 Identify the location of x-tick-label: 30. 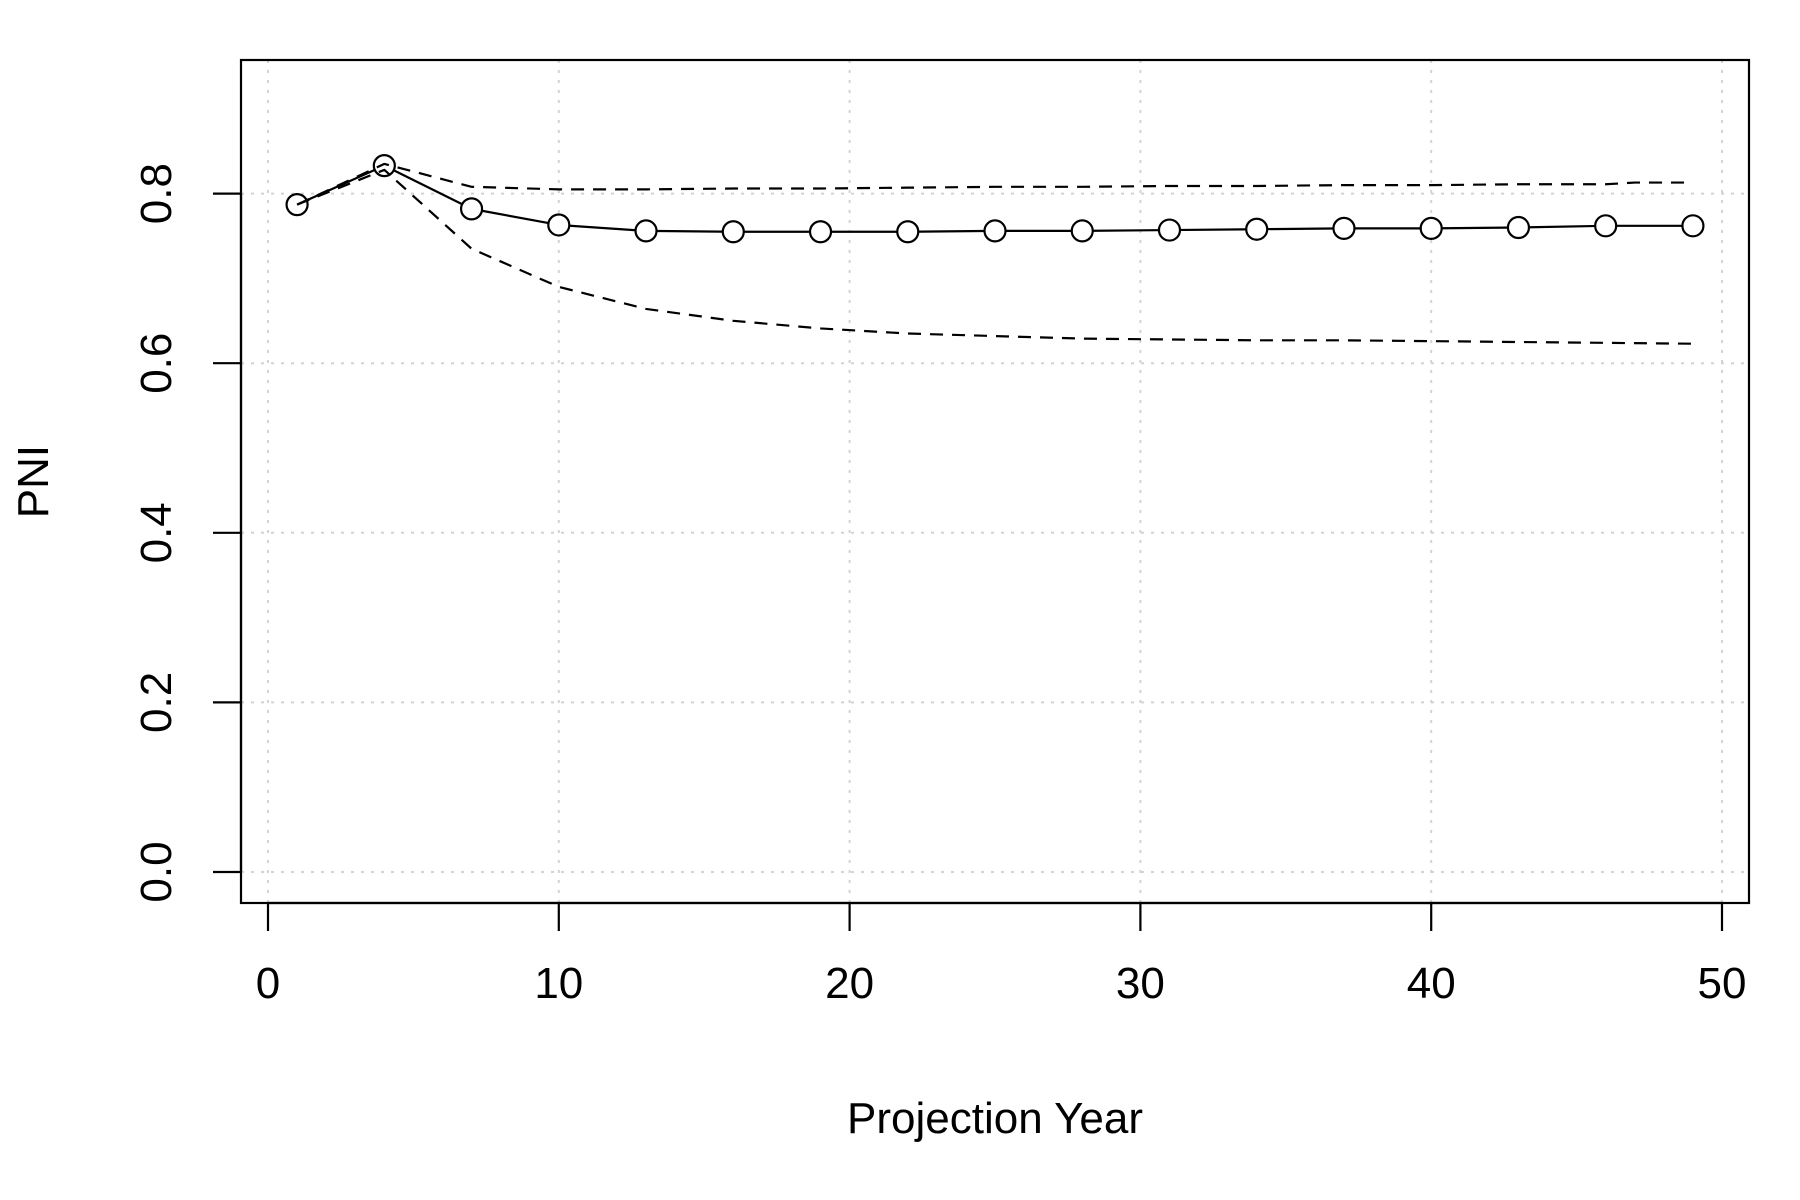
(1140, 983).